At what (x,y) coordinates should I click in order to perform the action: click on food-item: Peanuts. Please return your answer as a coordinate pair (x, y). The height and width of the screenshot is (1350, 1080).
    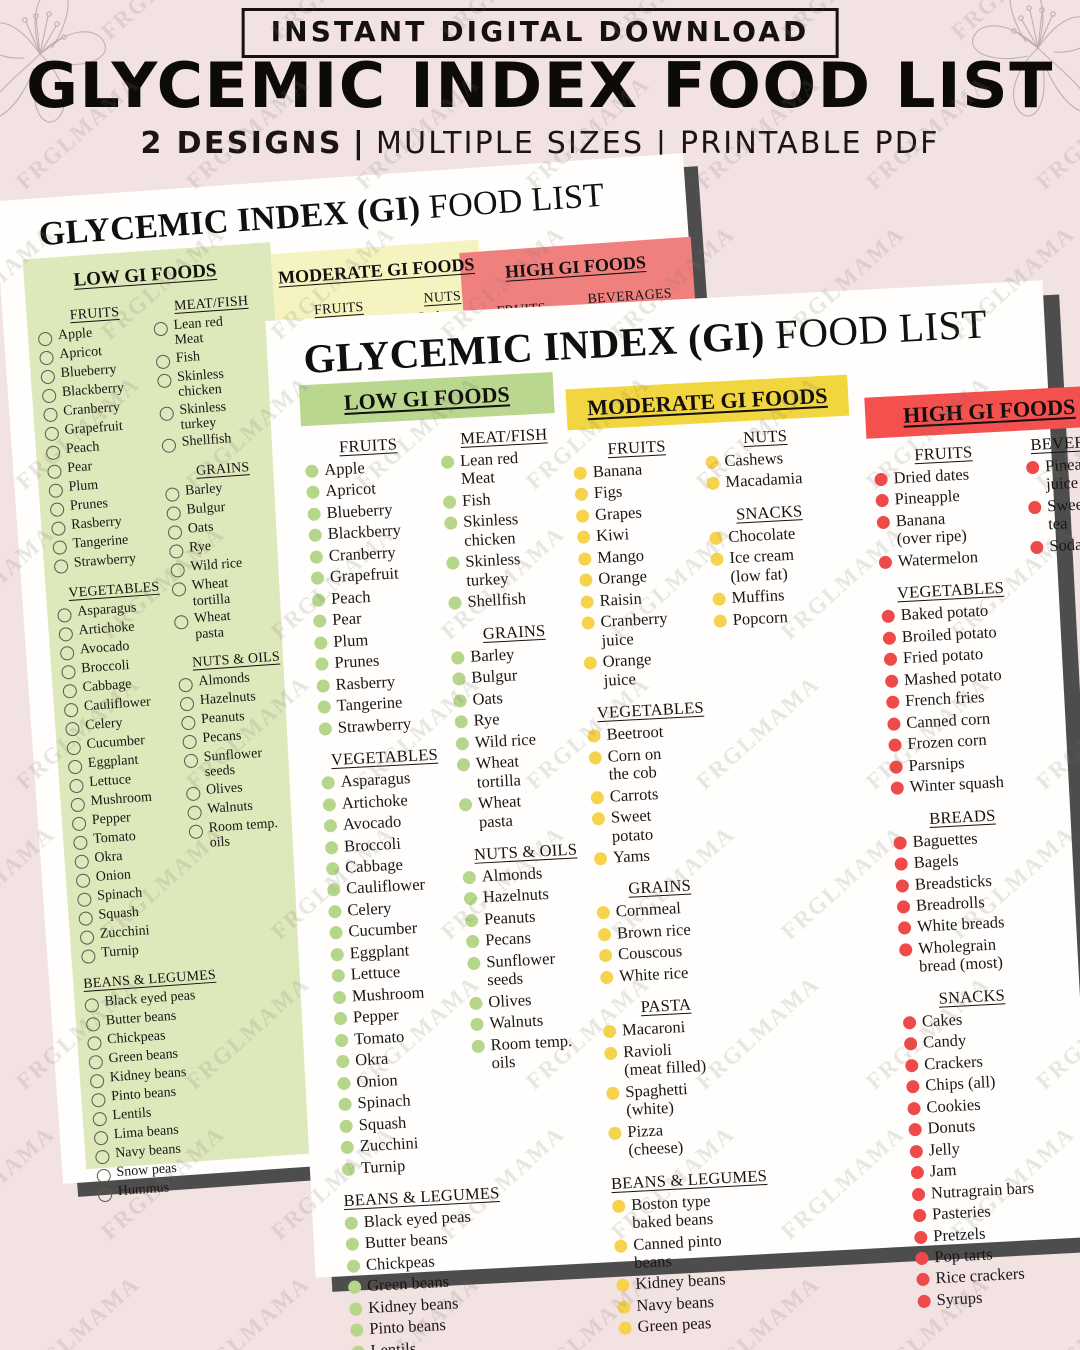
    Looking at the image, I should click on (529, 917).